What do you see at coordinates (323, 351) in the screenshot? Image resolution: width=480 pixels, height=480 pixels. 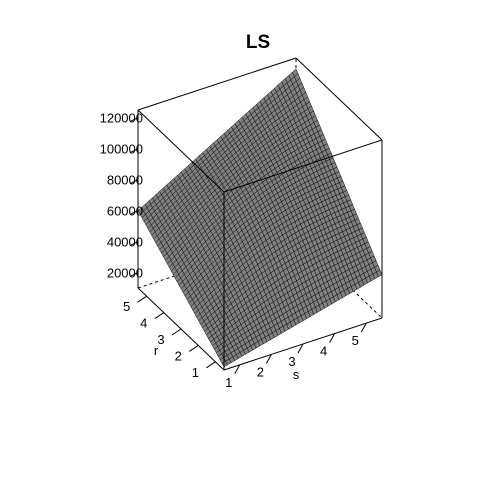 I see `x-tick-label: 4` at bounding box center [323, 351].